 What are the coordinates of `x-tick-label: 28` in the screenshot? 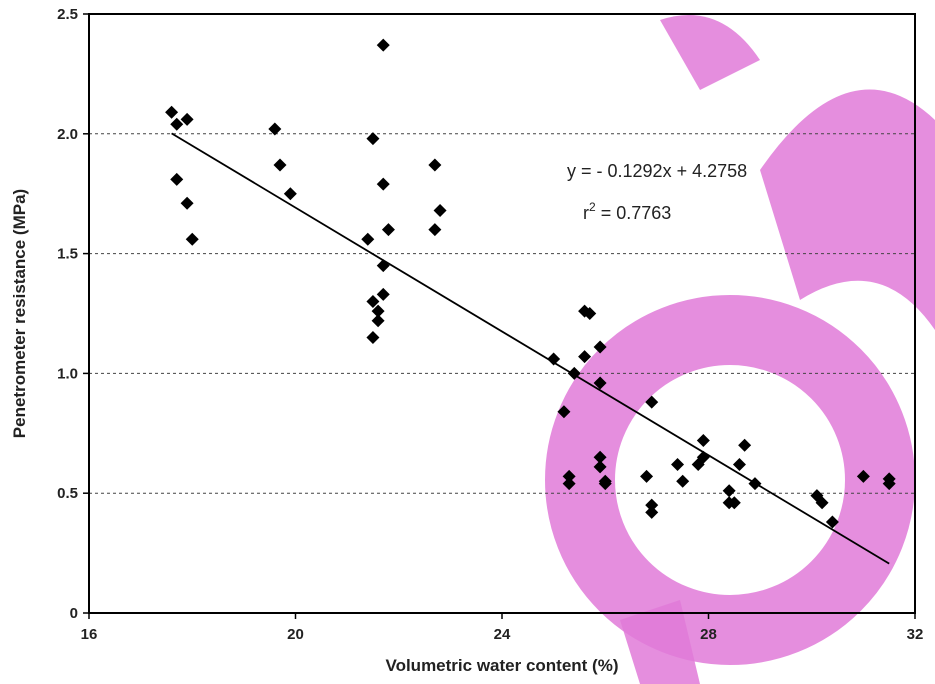 It's located at (708, 634).